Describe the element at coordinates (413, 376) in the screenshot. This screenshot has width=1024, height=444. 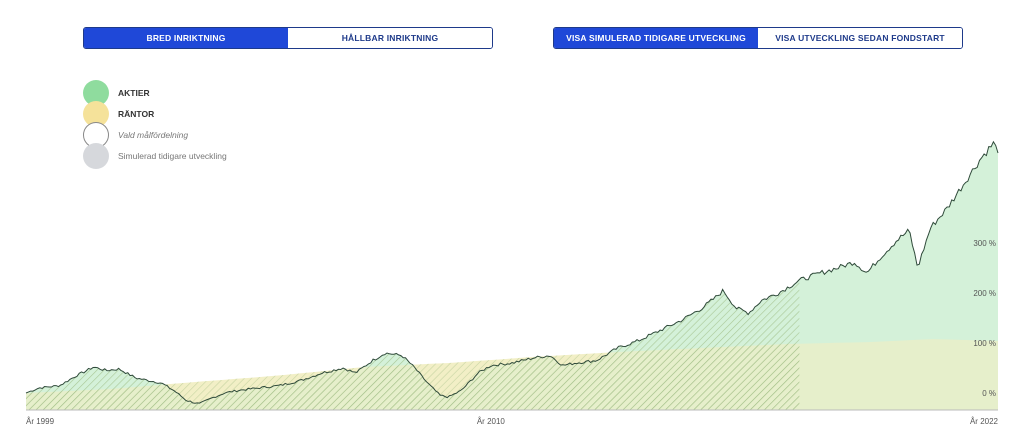
I see `simulated-interest-hatch` at that location.